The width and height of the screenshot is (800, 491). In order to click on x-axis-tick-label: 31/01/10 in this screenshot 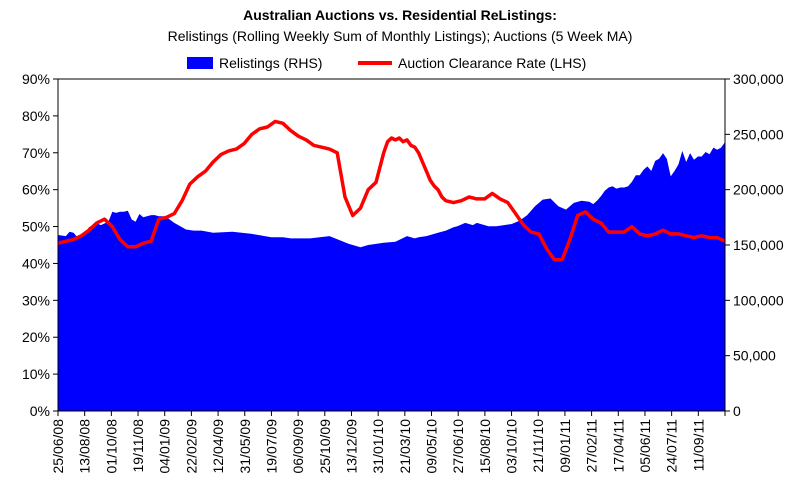, I will do `click(378, 446)`.